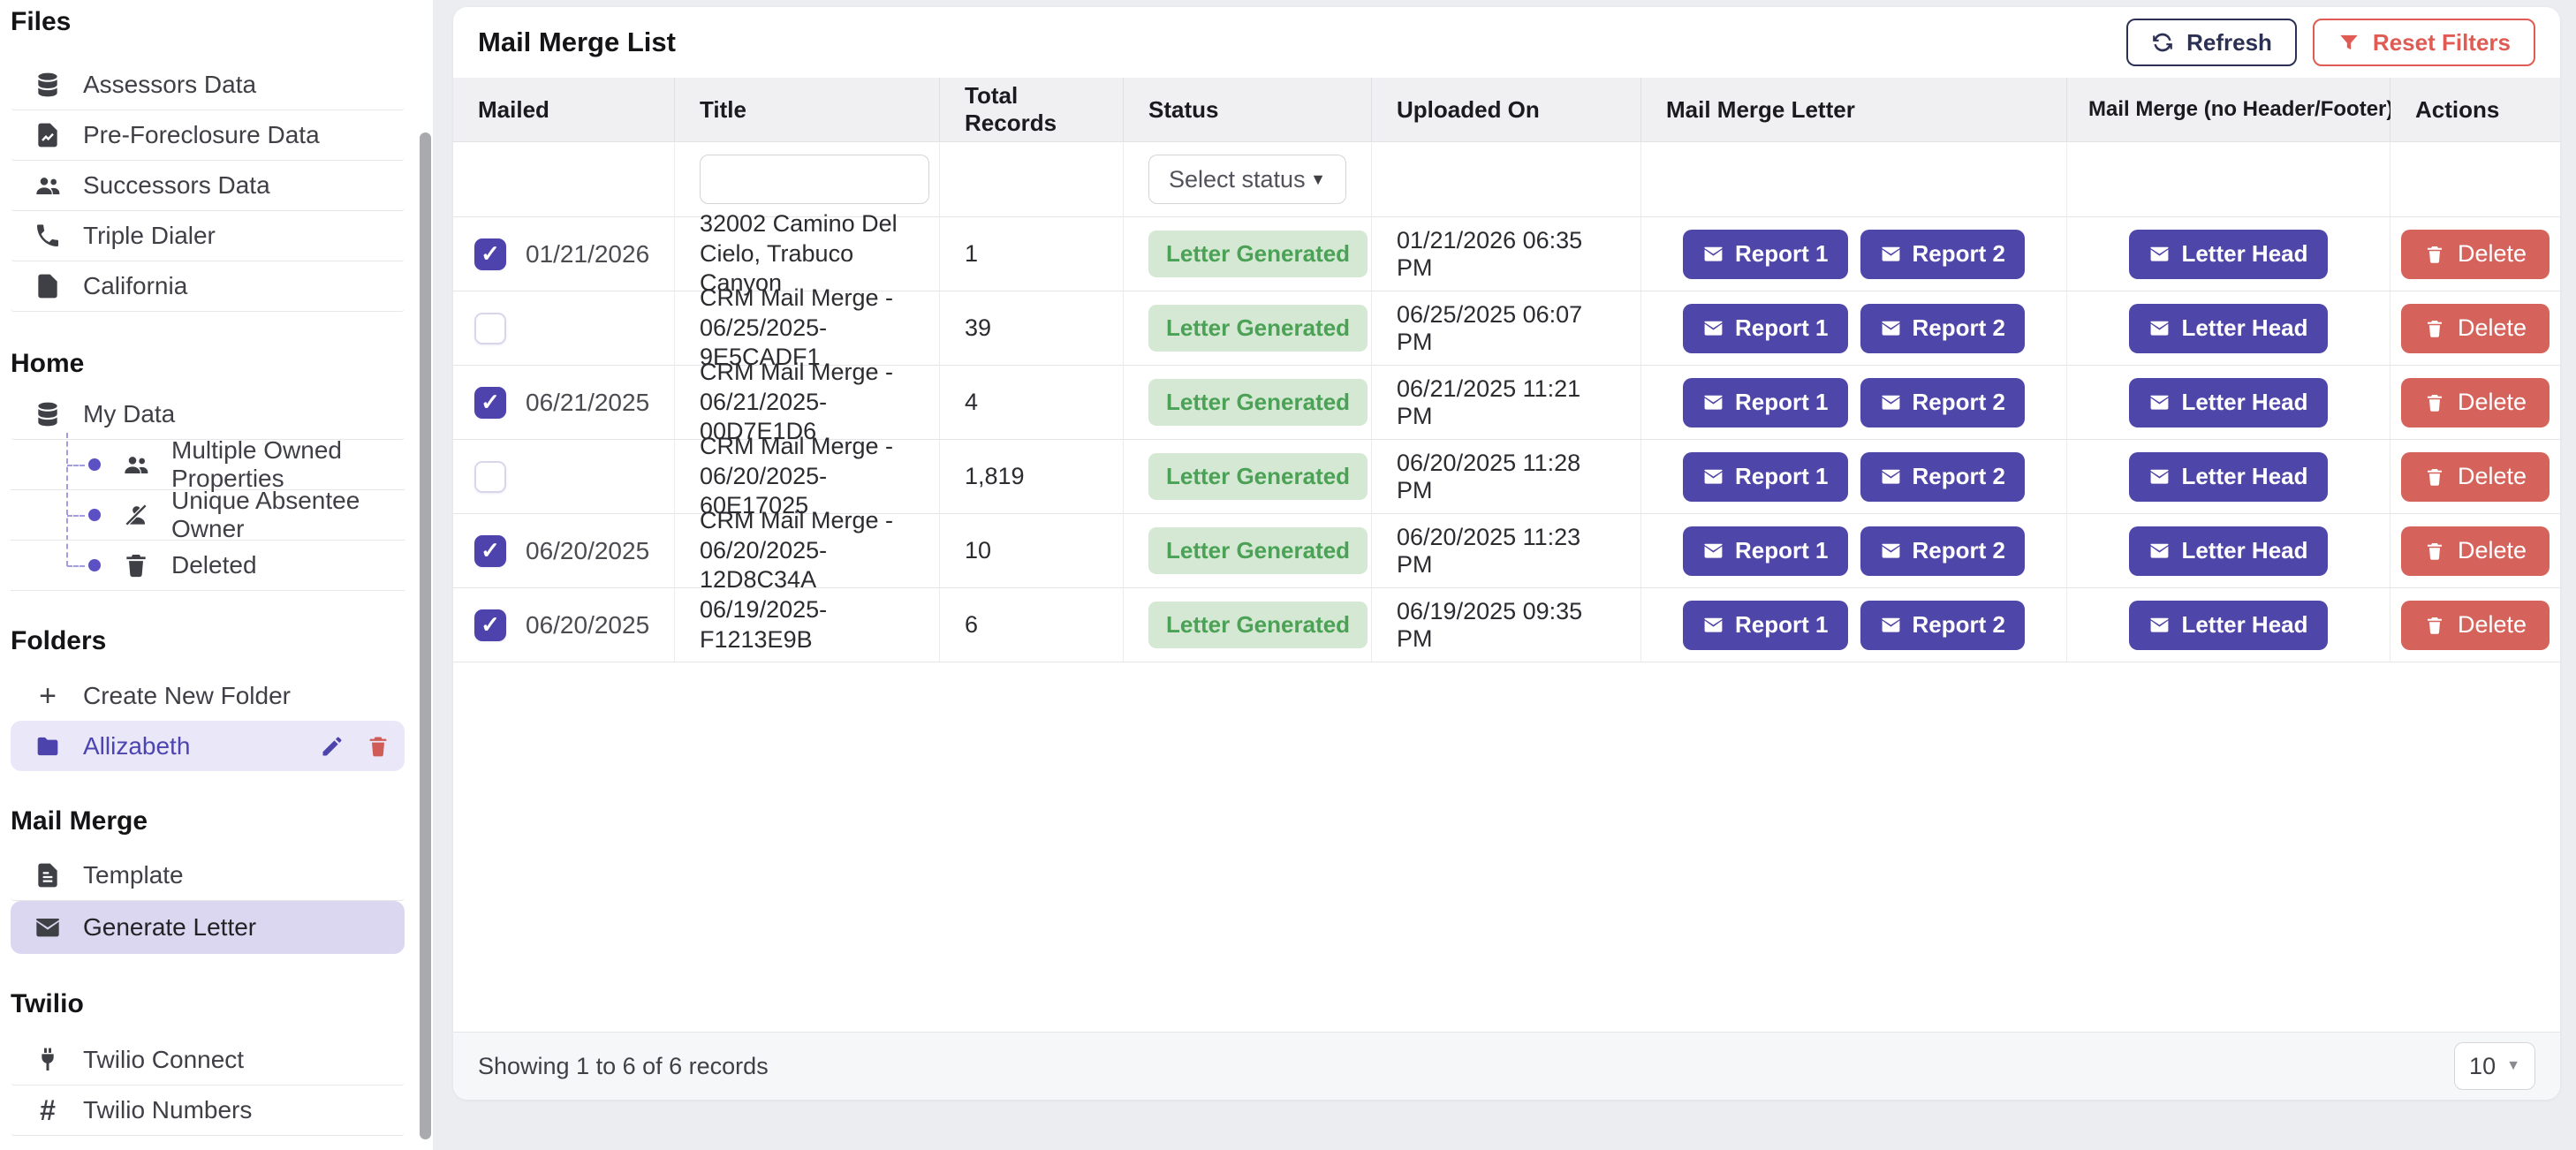 The image size is (2576, 1150). I want to click on sidebar-item-label: Generate Letter, so click(170, 927).